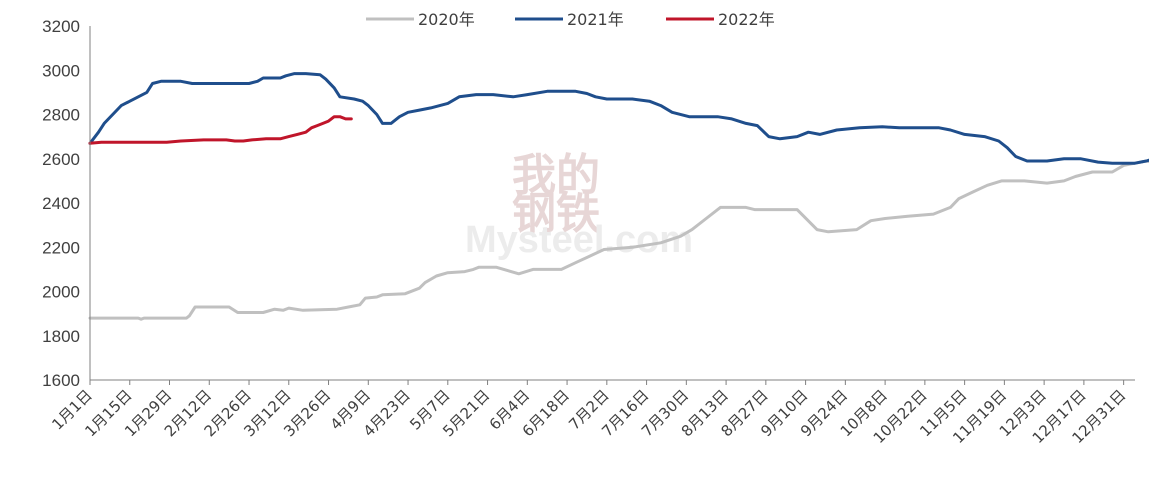 Image resolution: width=1149 pixels, height=486 pixels. Describe the element at coordinates (61, 159) in the screenshot. I see `y-tick-label: 2600` at that location.